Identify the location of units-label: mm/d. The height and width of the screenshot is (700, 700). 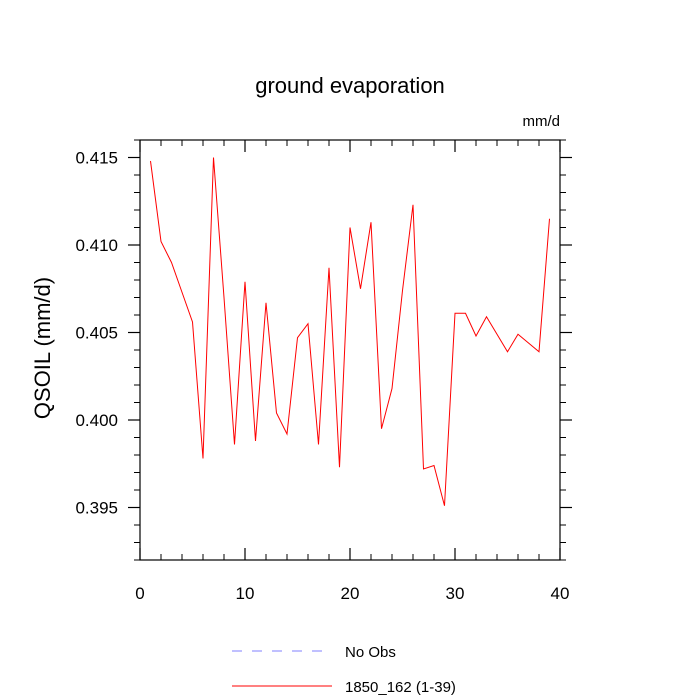
(542, 121).